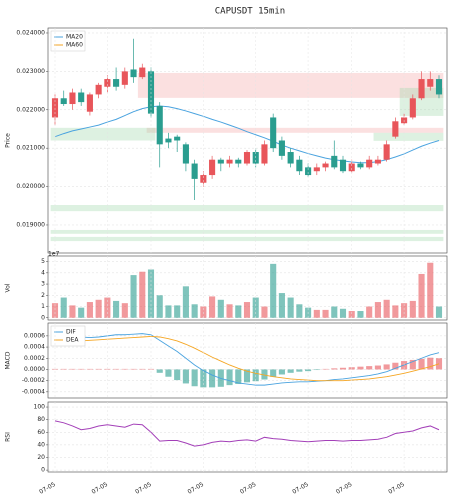 The image size is (457, 500). I want to click on chart-title: CAPUSDT 15min, so click(250, 12).